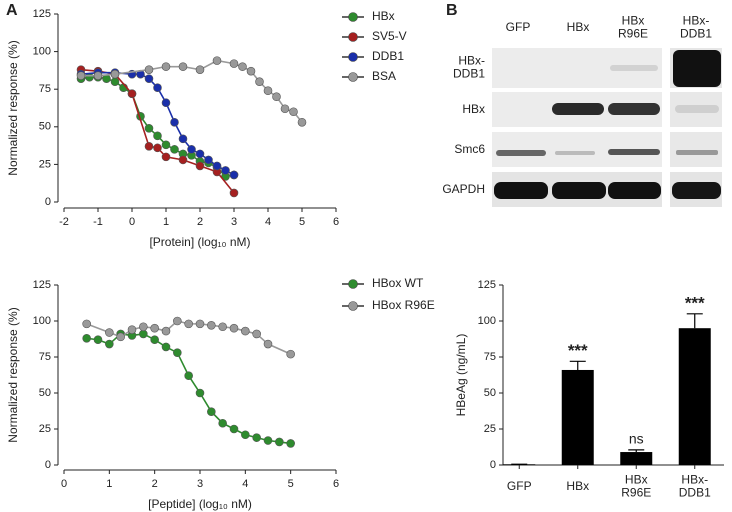 The height and width of the screenshot is (512, 732). I want to click on row-label: GAPDH, so click(463, 189).